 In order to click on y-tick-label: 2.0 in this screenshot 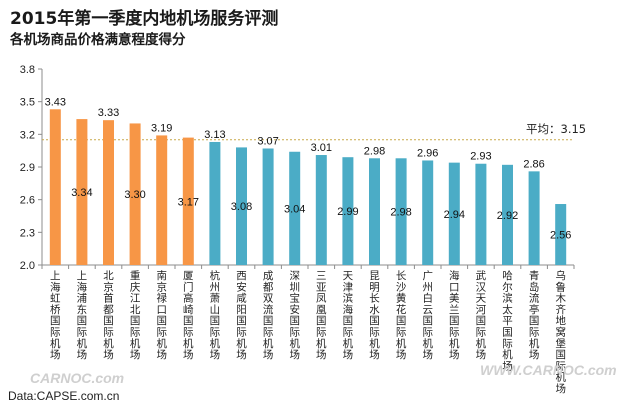, I will do `click(27, 266)`.